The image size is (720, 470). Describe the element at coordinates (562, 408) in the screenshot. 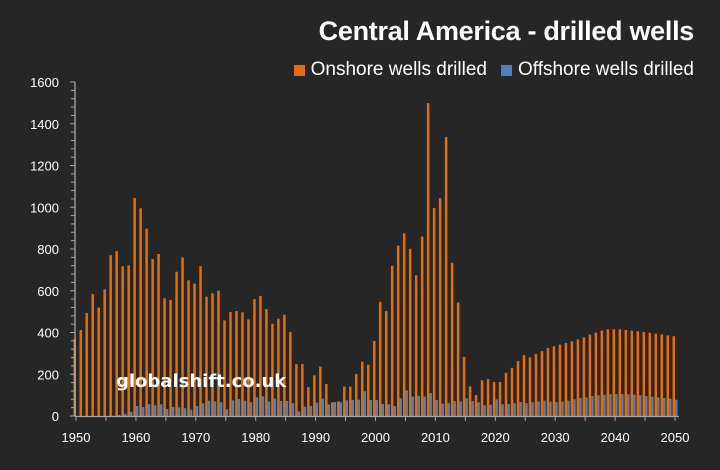

I see `offshore-bar-2031` at that location.